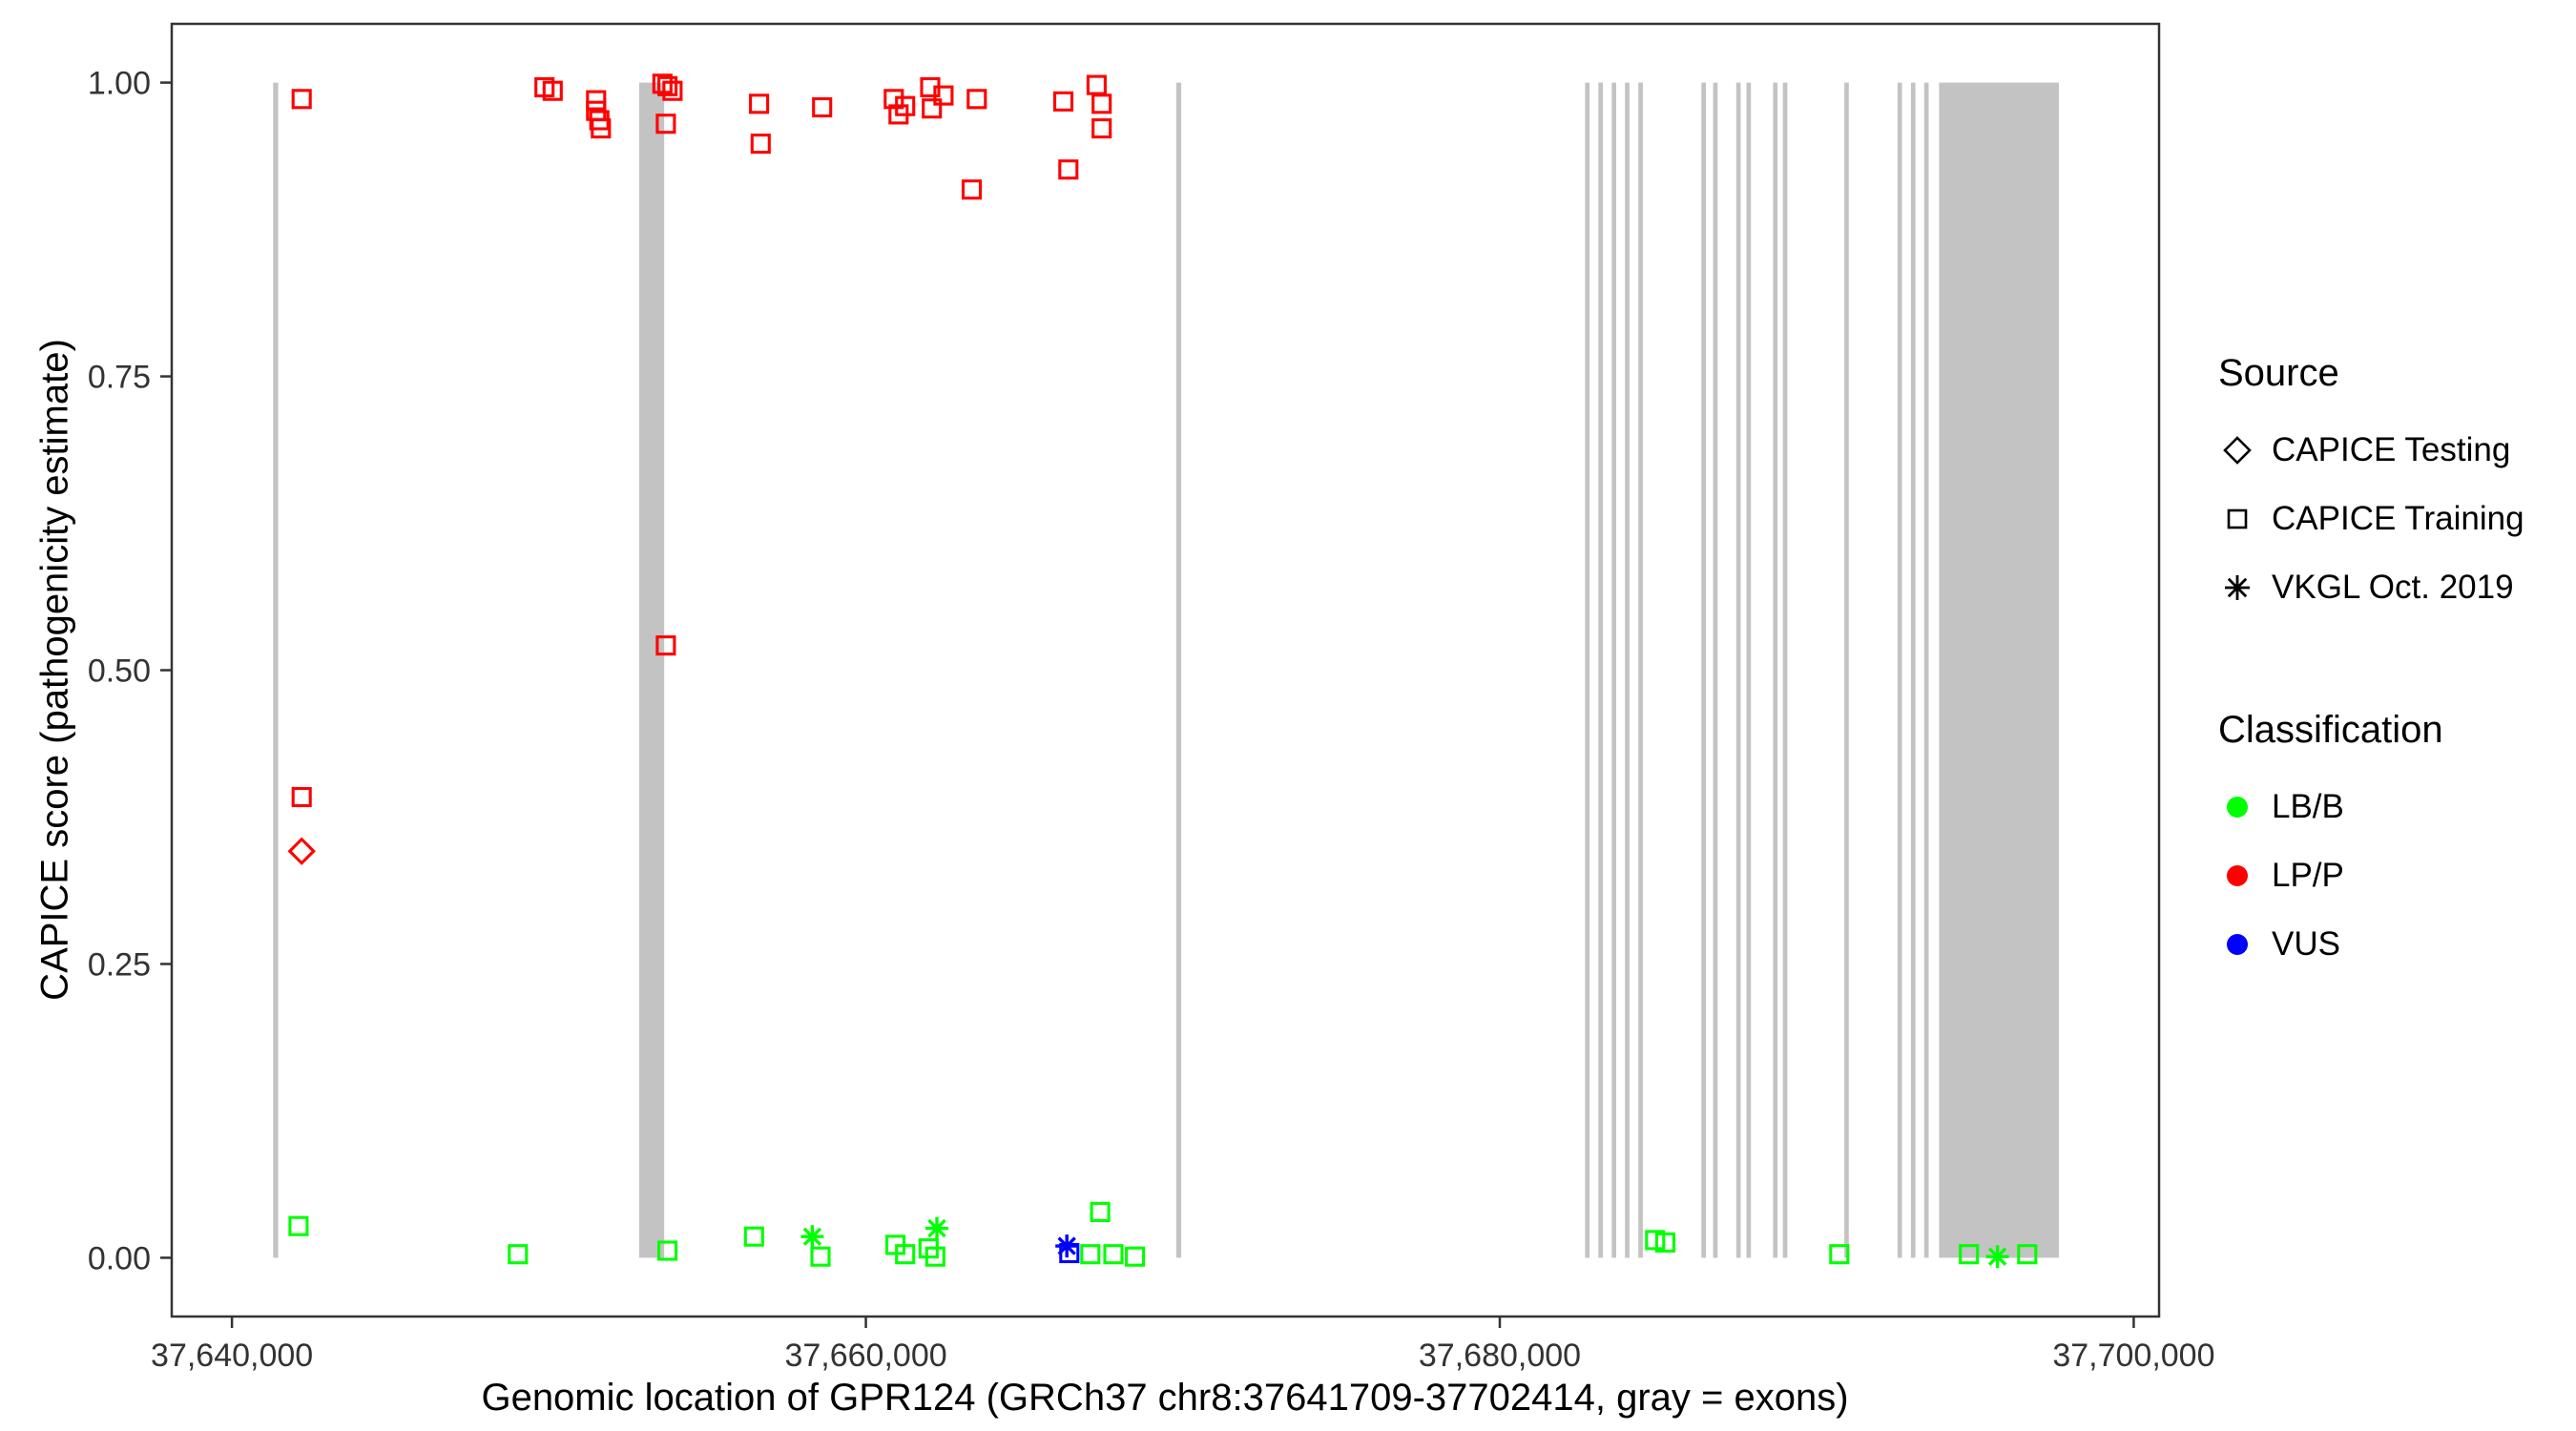 This screenshot has width=2576, height=1431. I want to click on y-tick-label: 0.75, so click(119, 378).